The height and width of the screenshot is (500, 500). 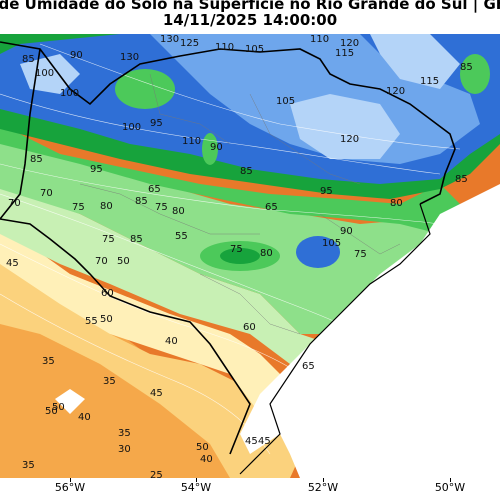 I want to click on white-patch, so click(x=70, y=401).